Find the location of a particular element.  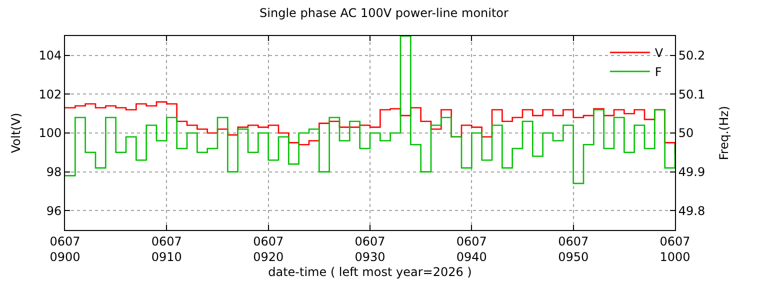

x-tick-label: 0607 0910 is located at coordinates (166, 249).